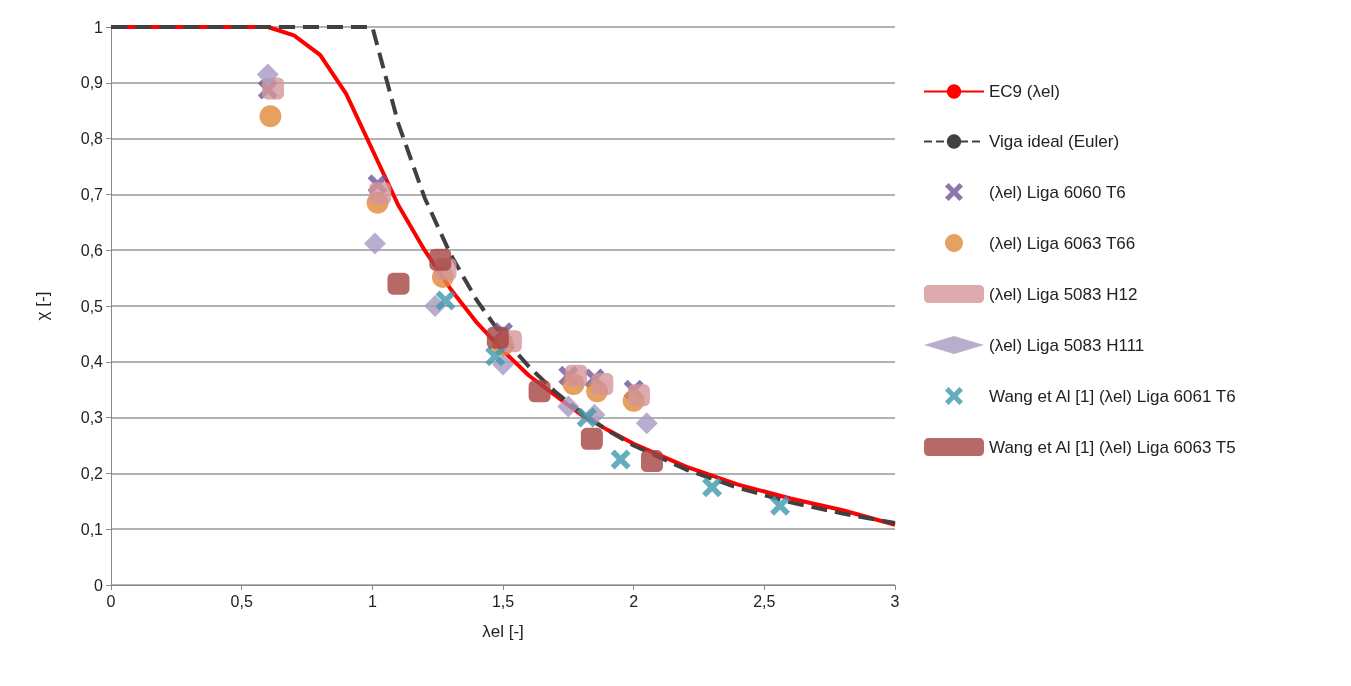  I want to click on y-tick-label: 0,8, so click(92, 139).